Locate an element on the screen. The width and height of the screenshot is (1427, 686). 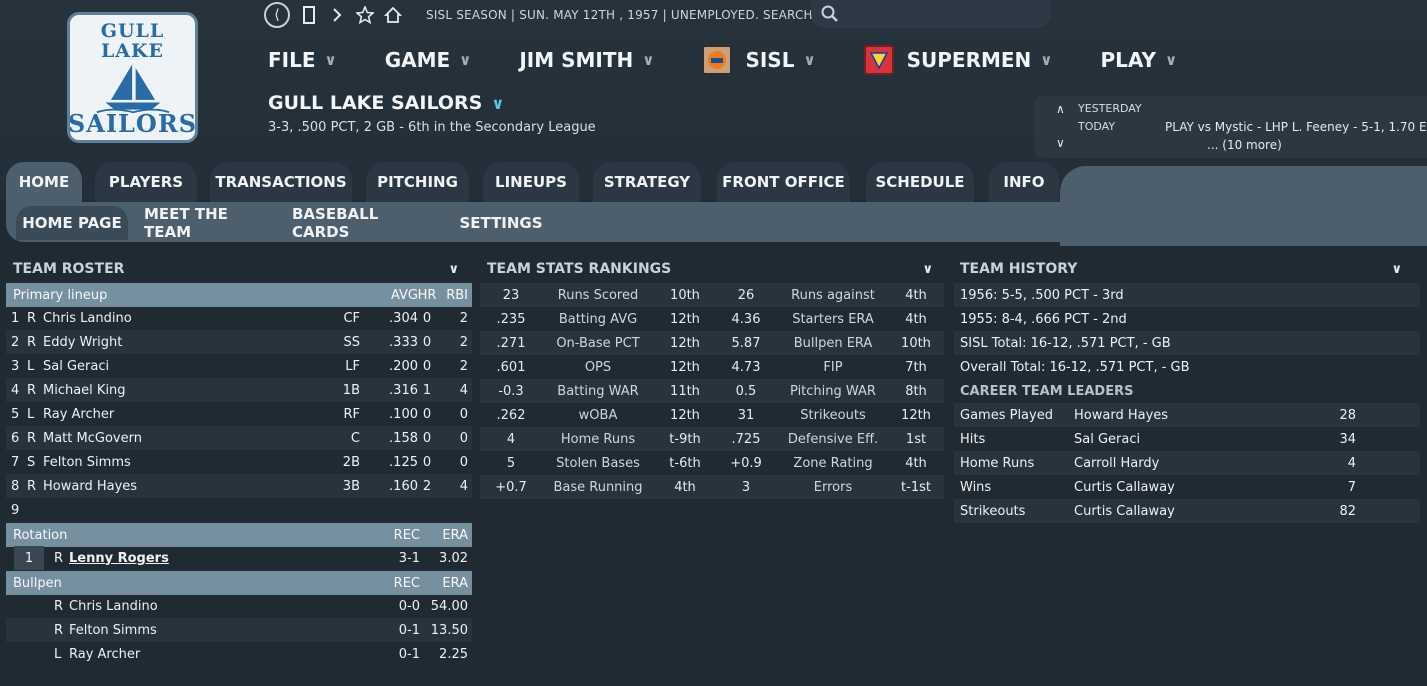
player-name: Eddy Wright is located at coordinates (83, 342).